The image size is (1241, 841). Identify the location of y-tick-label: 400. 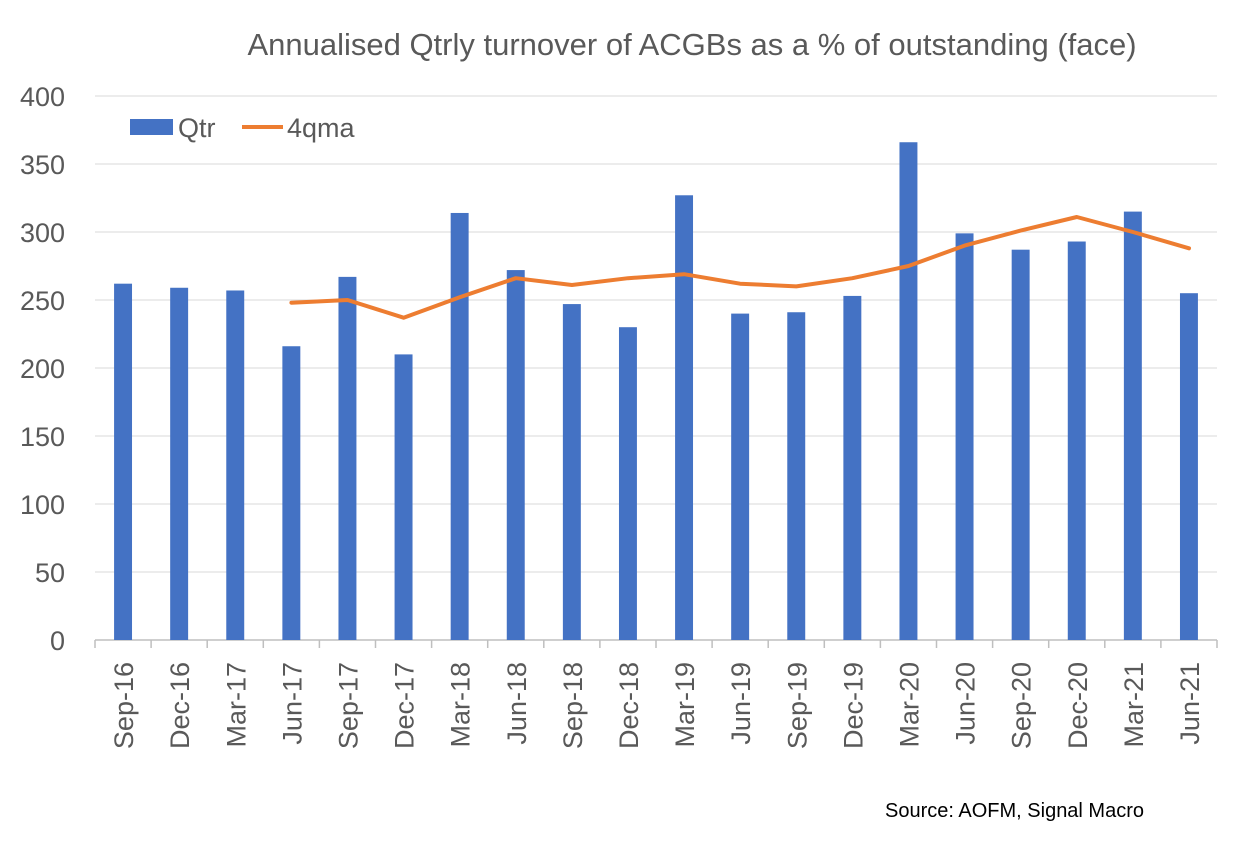
(42, 97).